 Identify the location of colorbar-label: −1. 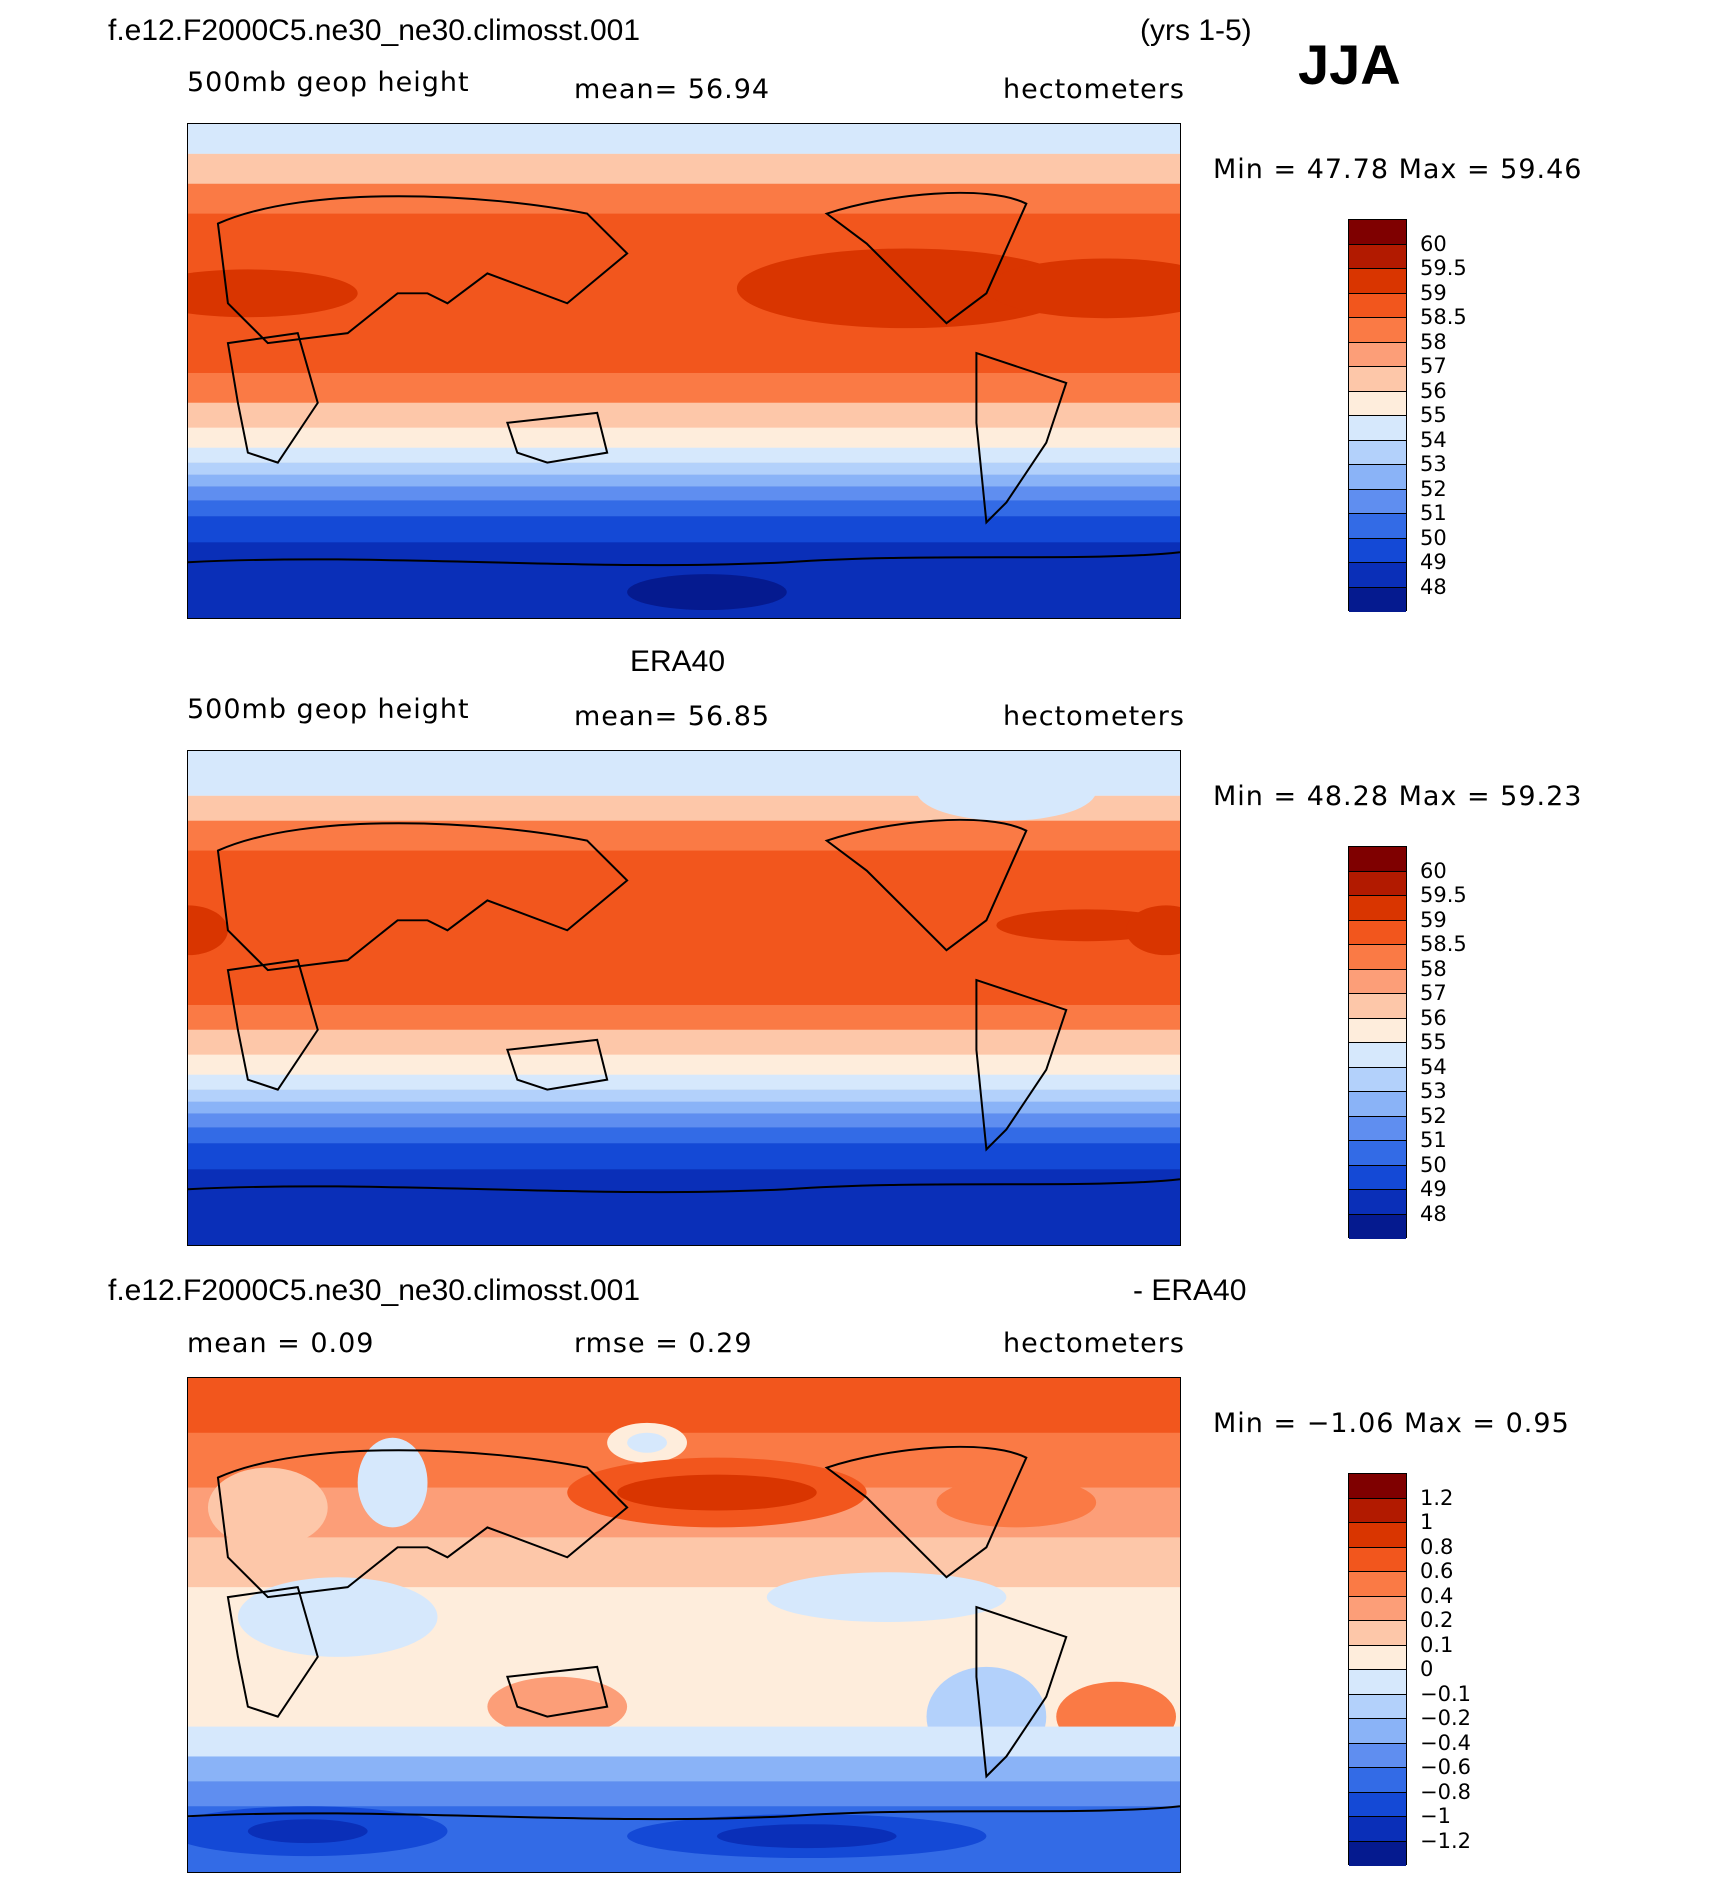
(1435, 1816).